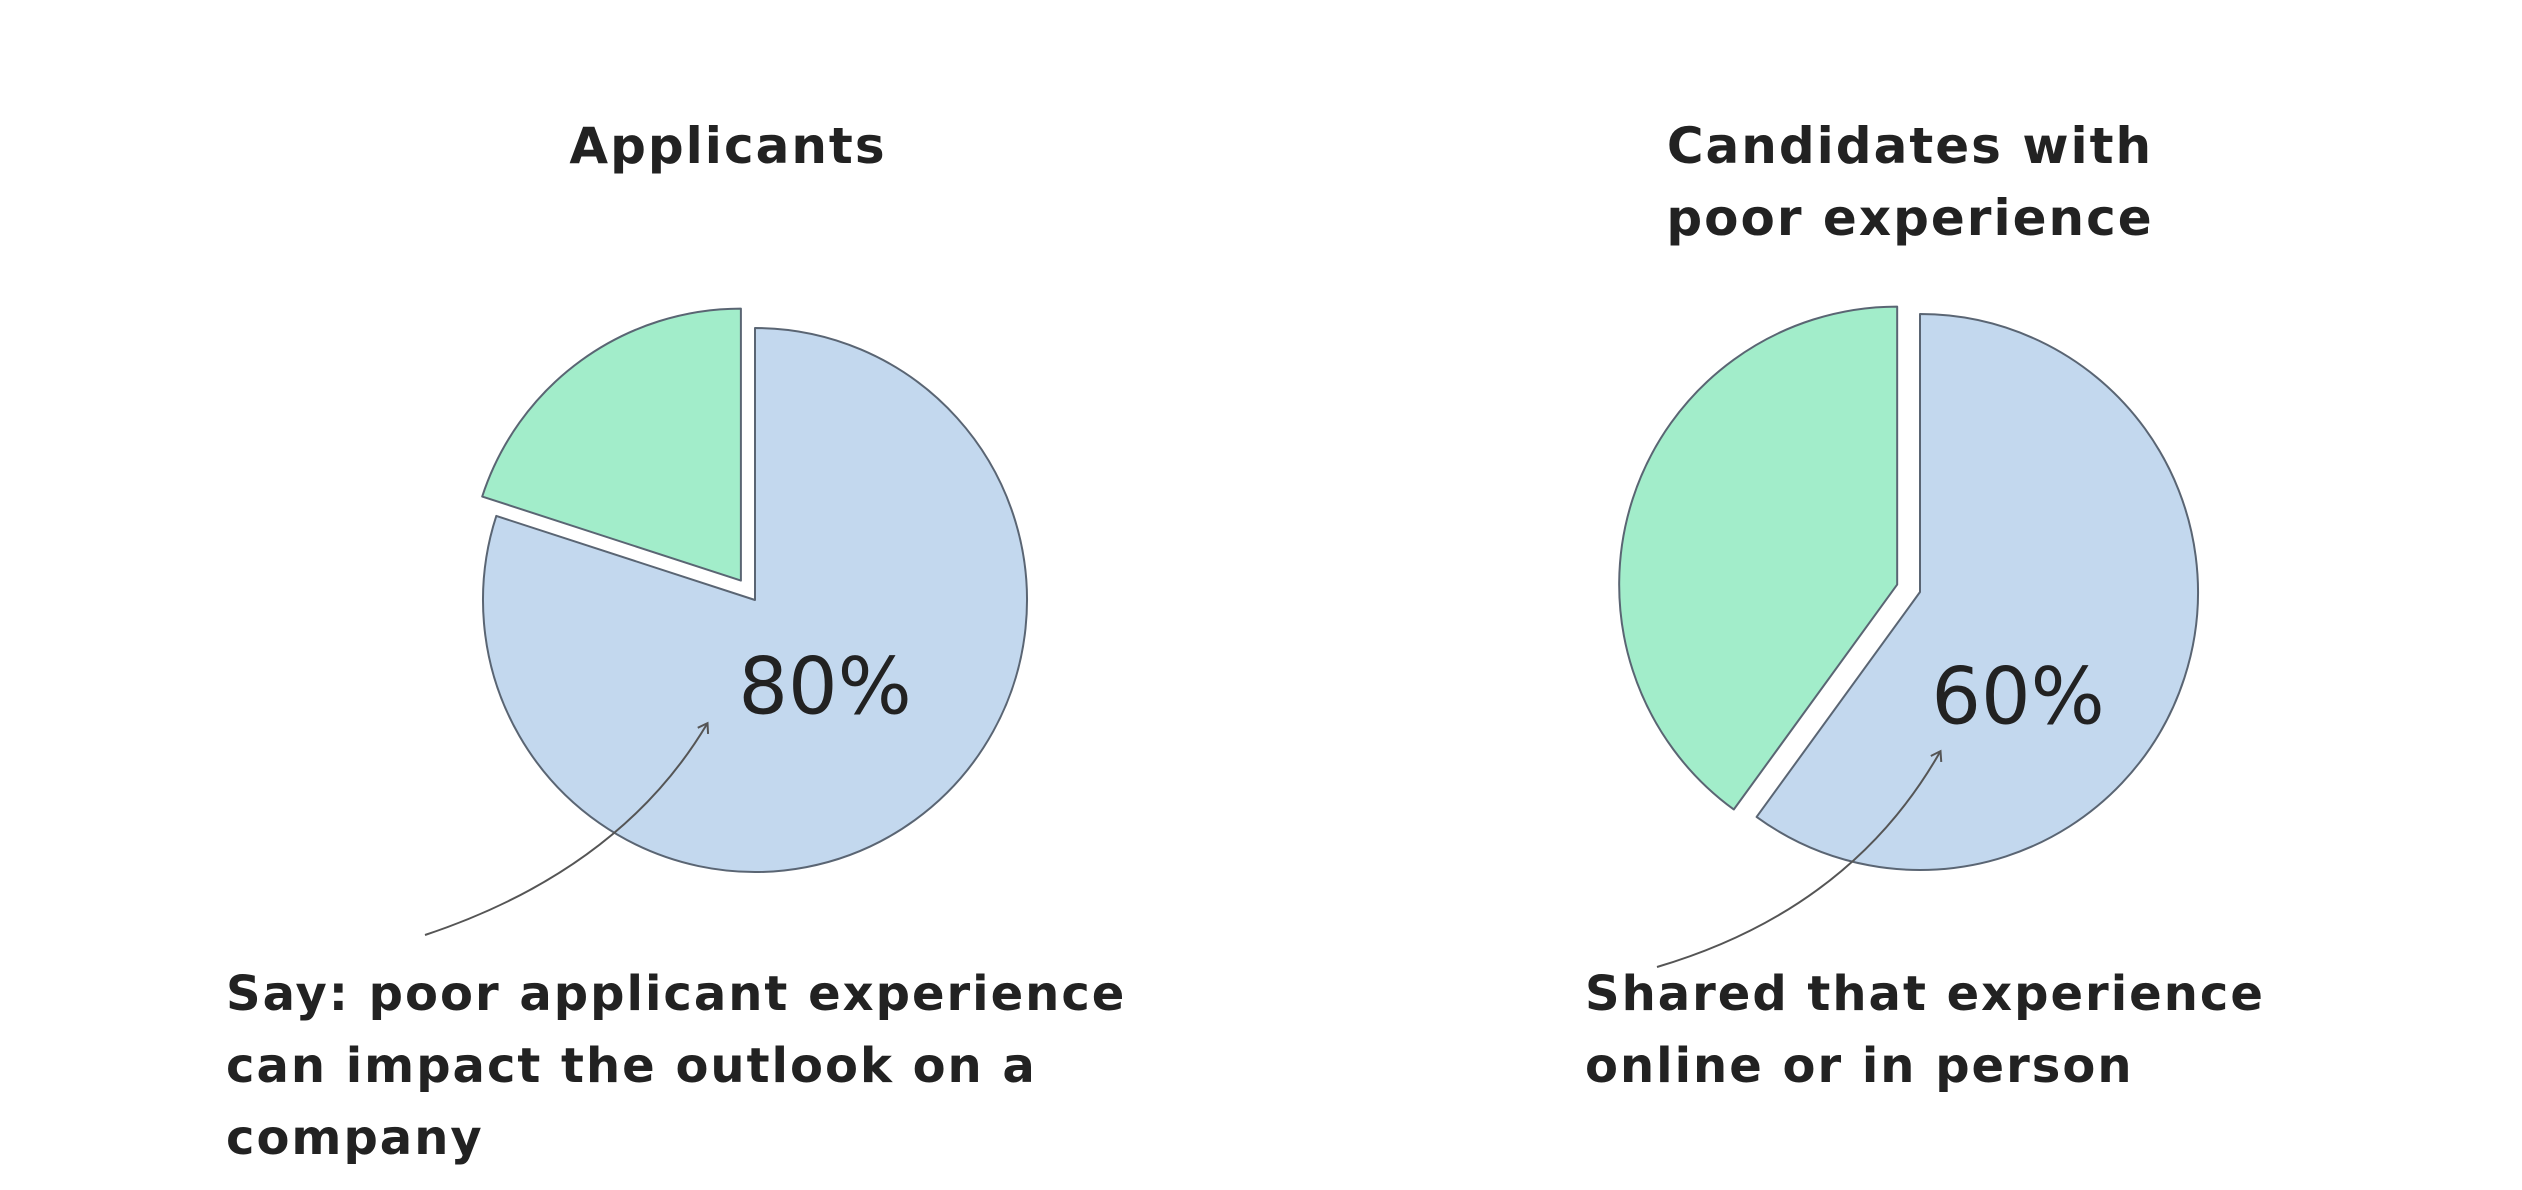 The width and height of the screenshot is (2522, 1190). Describe the element at coordinates (1910, 182) in the screenshot. I see `chart-title: Candidates with poor experience` at that location.